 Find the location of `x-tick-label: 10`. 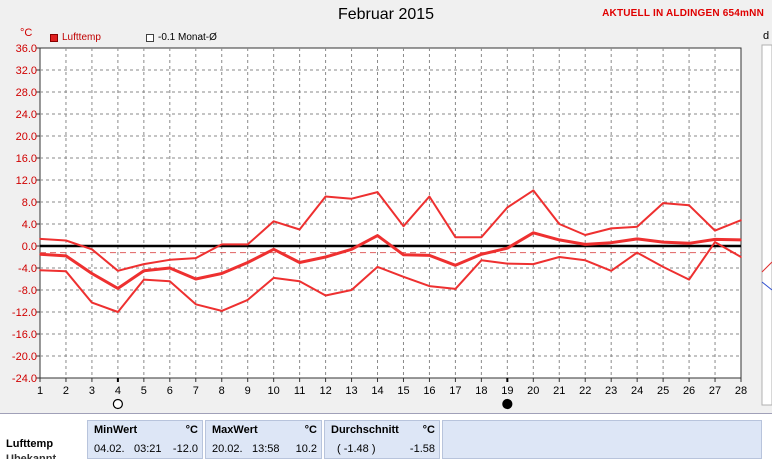

x-tick-label: 10 is located at coordinates (274, 391).